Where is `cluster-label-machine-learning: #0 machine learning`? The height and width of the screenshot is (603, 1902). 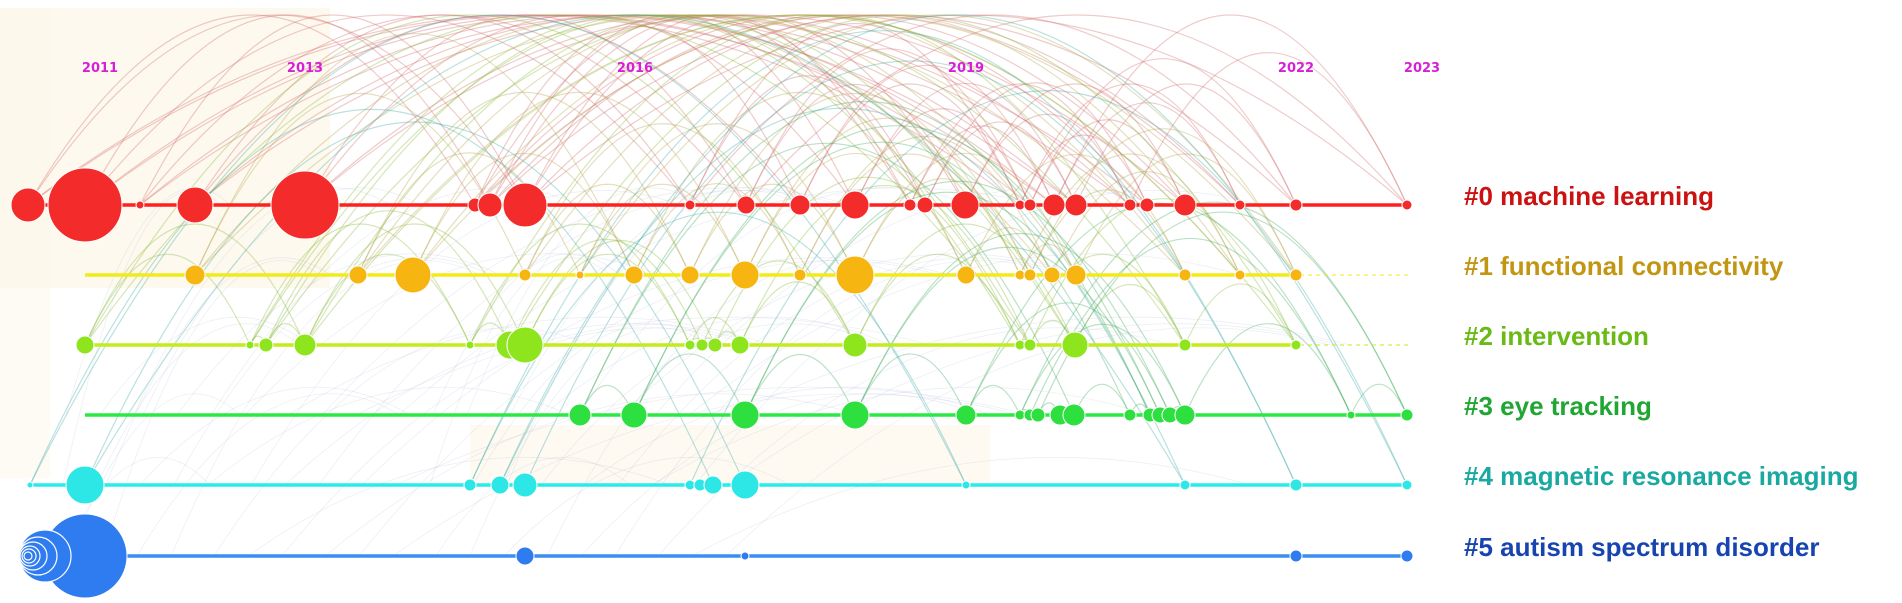 cluster-label-machine-learning: #0 machine learning is located at coordinates (1589, 196).